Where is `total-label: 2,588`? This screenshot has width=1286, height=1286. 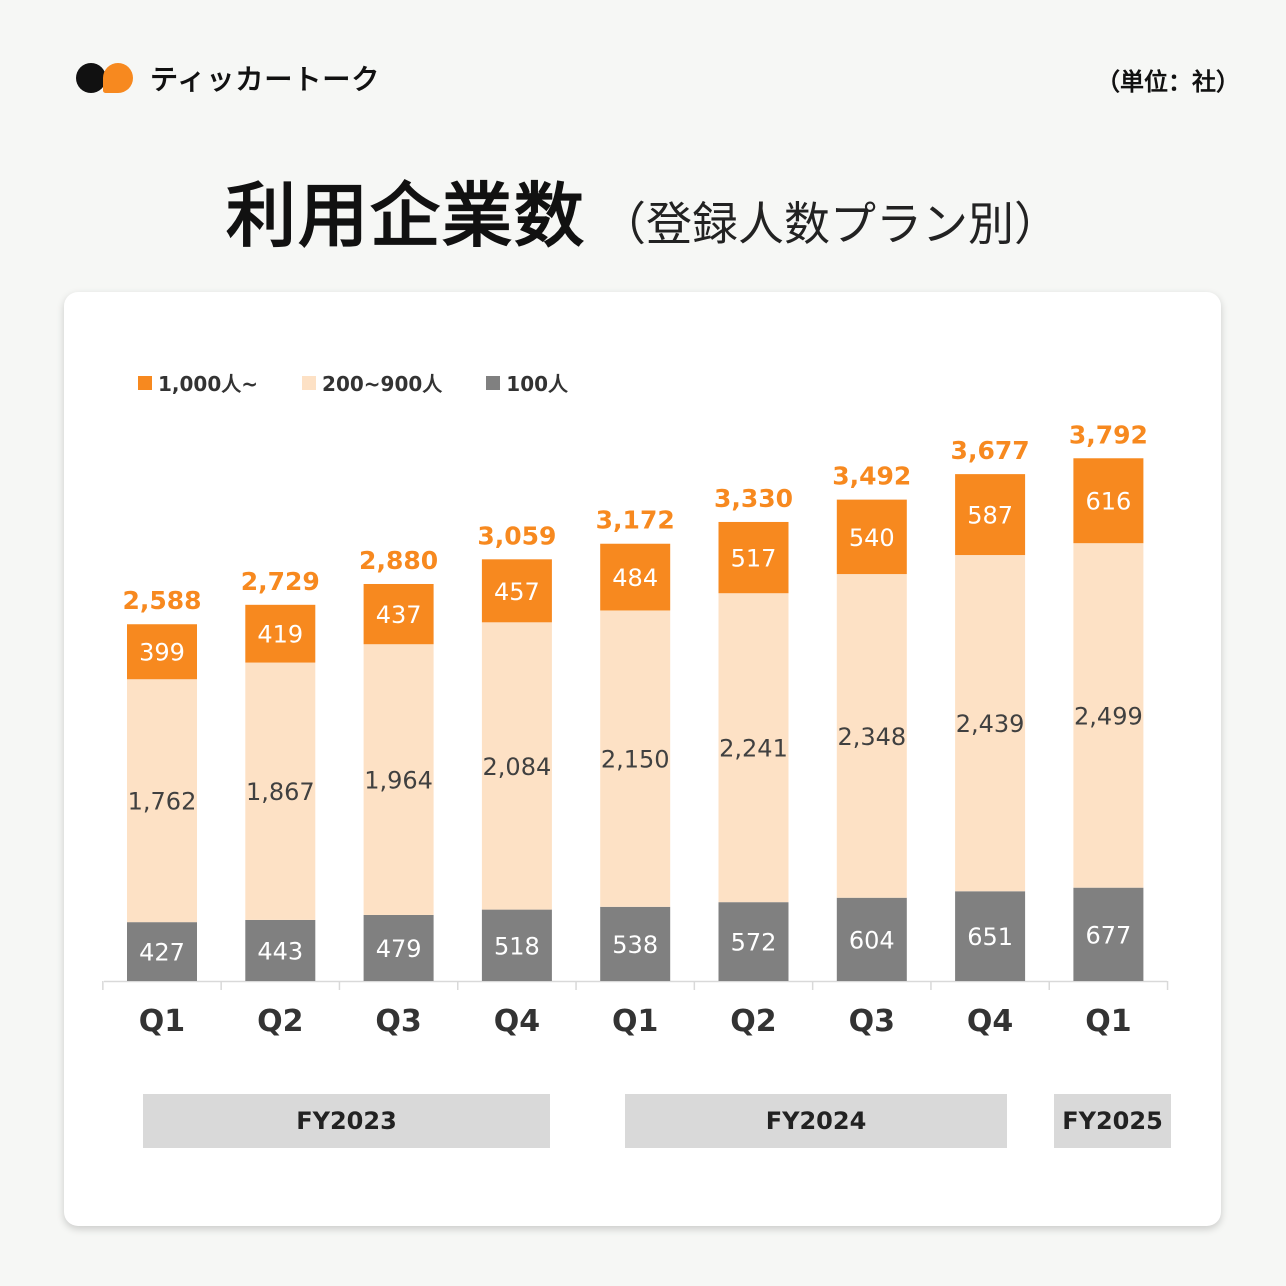
total-label: 2,588 is located at coordinates (161, 600).